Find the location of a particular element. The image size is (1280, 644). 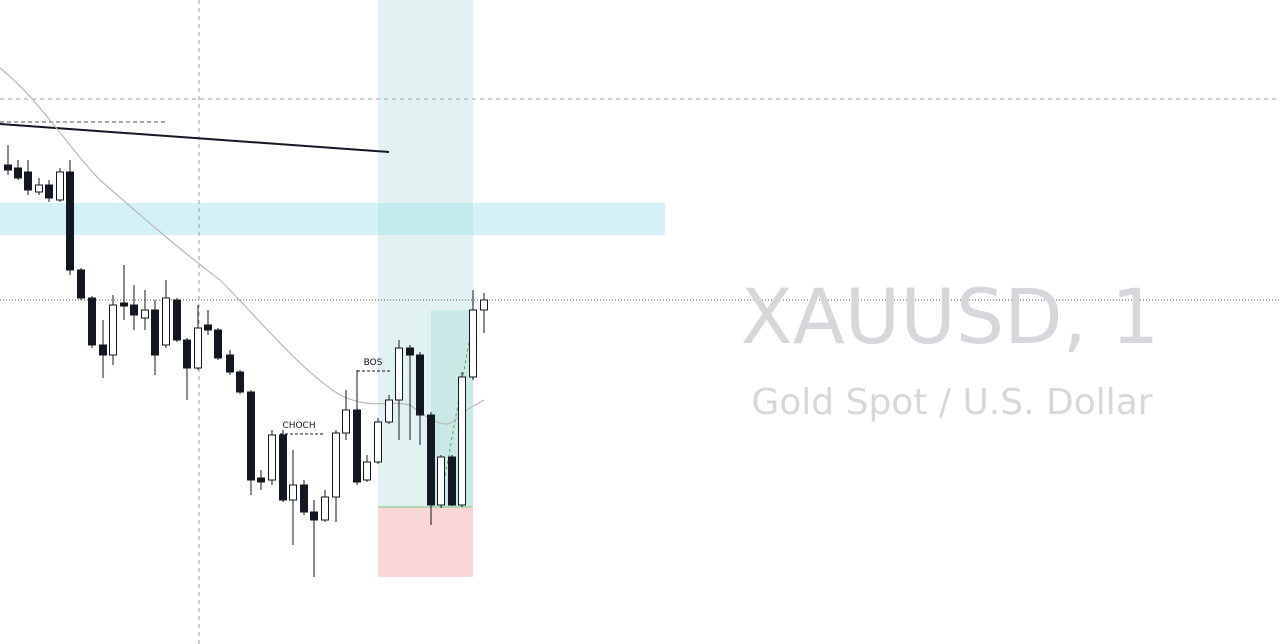

projection-line is located at coordinates (456, 412).